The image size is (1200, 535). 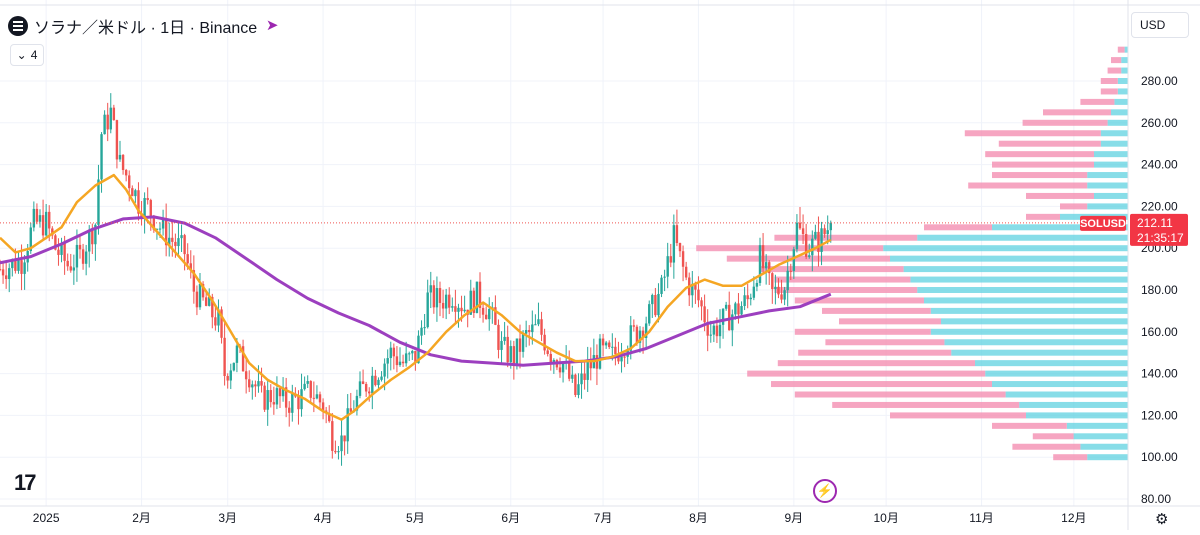 What do you see at coordinates (1159, 165) in the screenshot?
I see `y-tick-label: 240.00` at bounding box center [1159, 165].